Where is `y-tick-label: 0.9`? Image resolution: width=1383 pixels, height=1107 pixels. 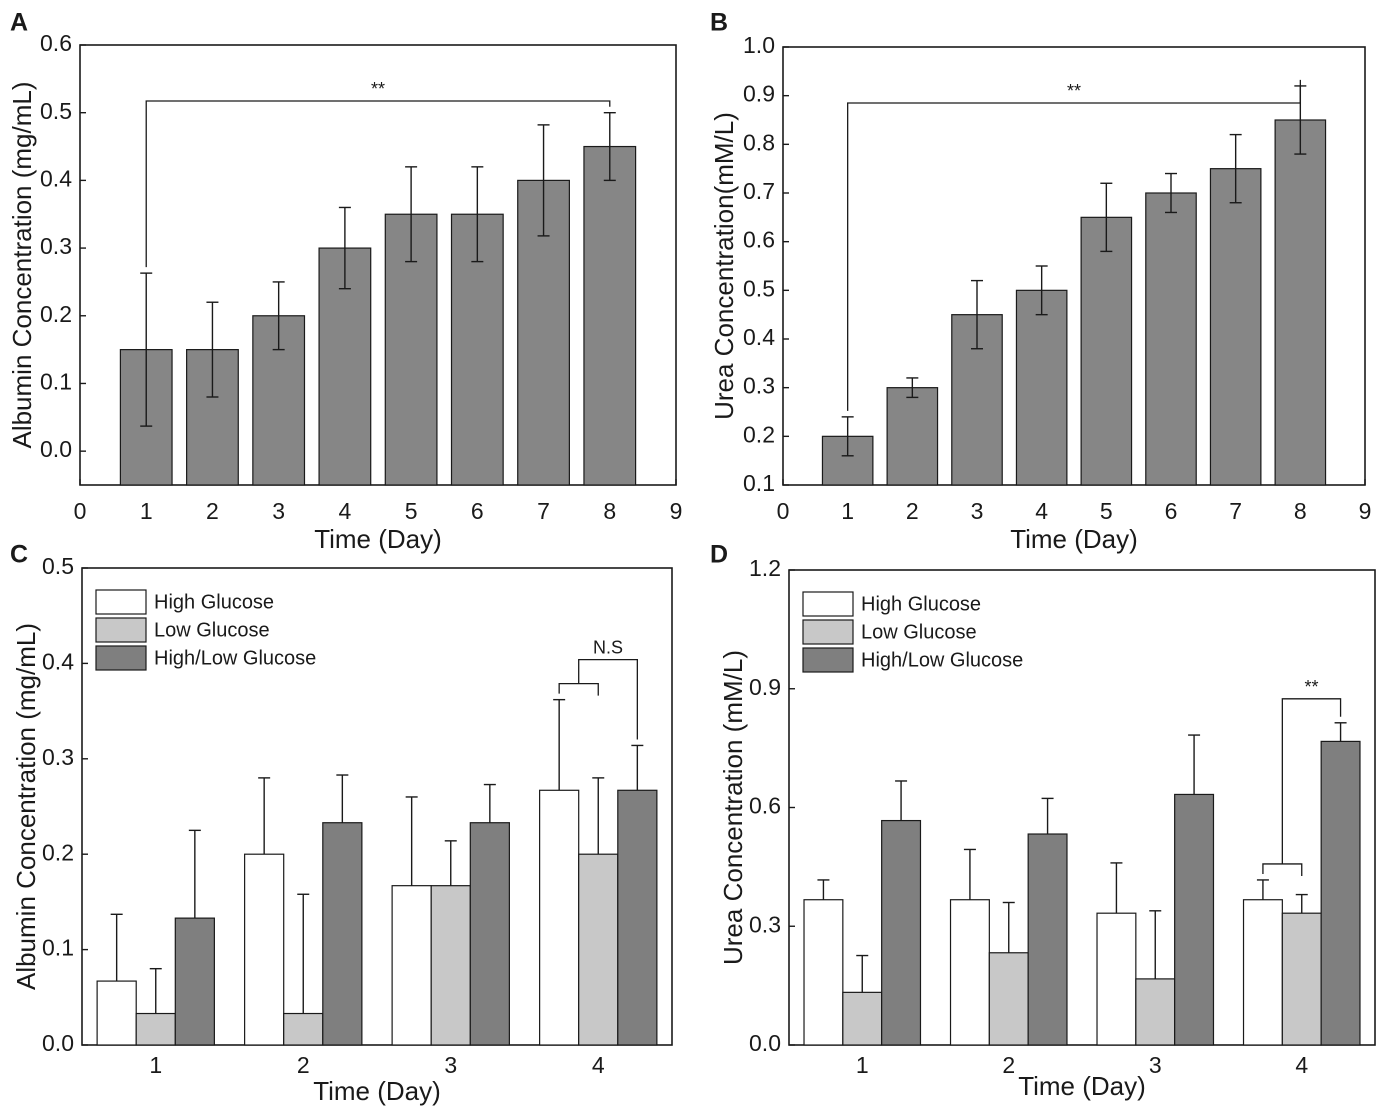 y-tick-label: 0.9 is located at coordinates (765, 687).